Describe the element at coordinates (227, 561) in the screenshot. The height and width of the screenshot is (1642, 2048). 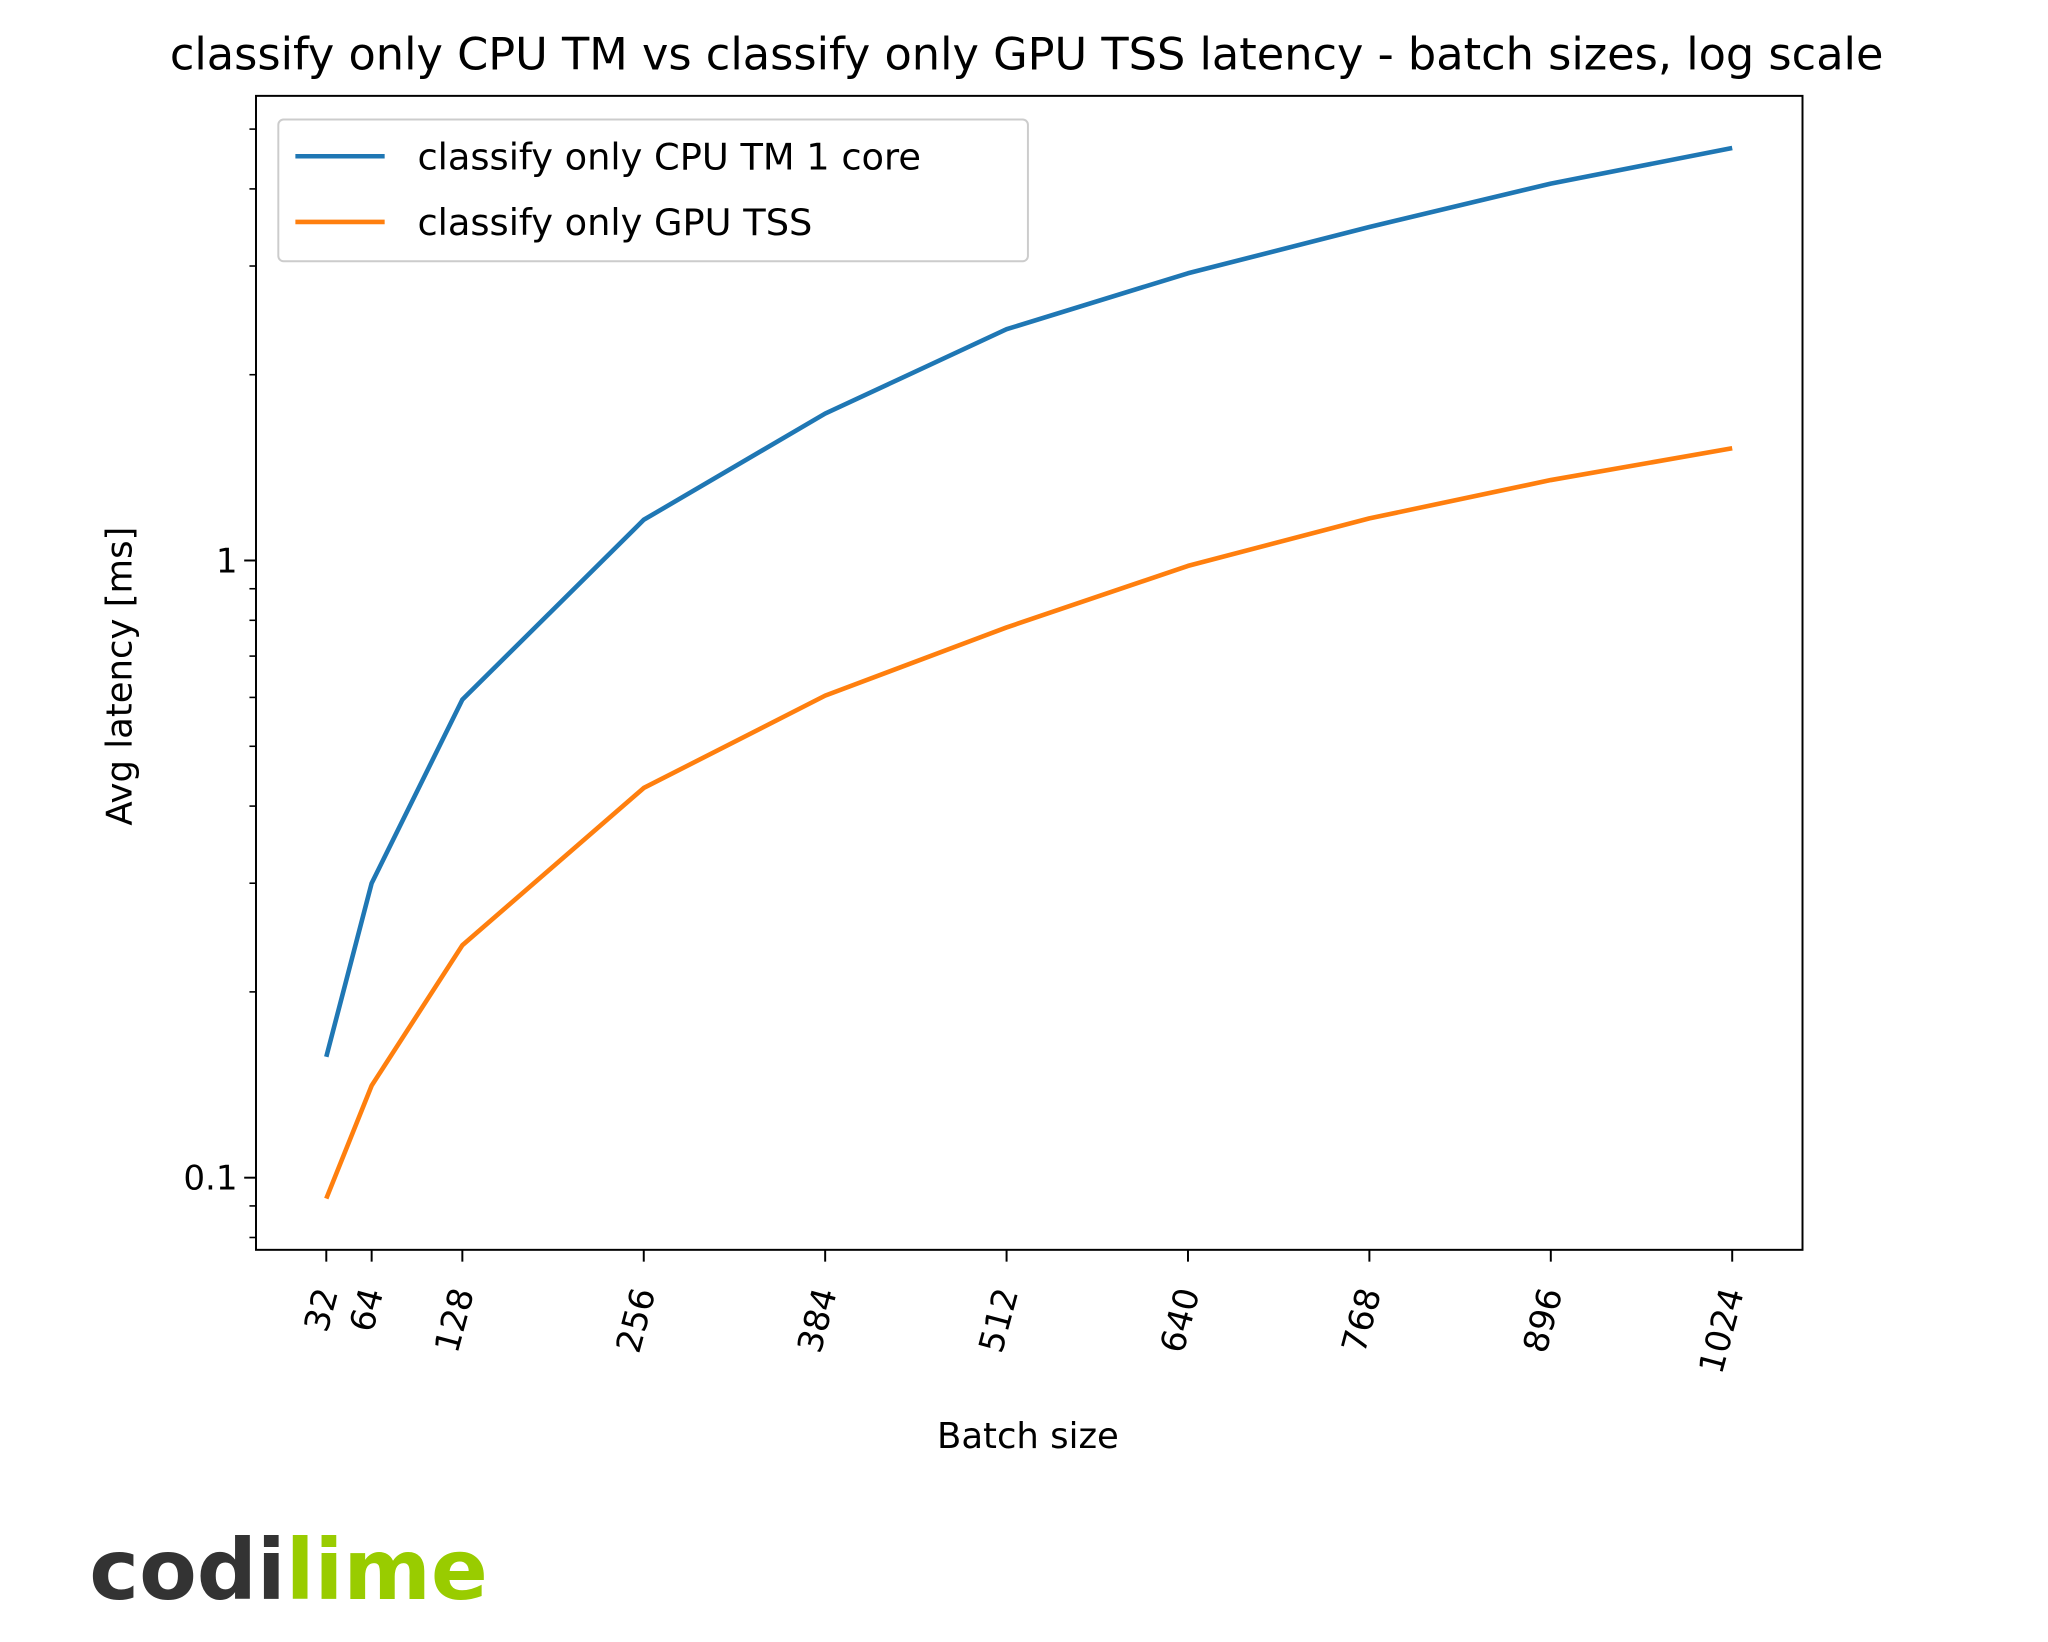
I see `y-tick-label: 1` at that location.